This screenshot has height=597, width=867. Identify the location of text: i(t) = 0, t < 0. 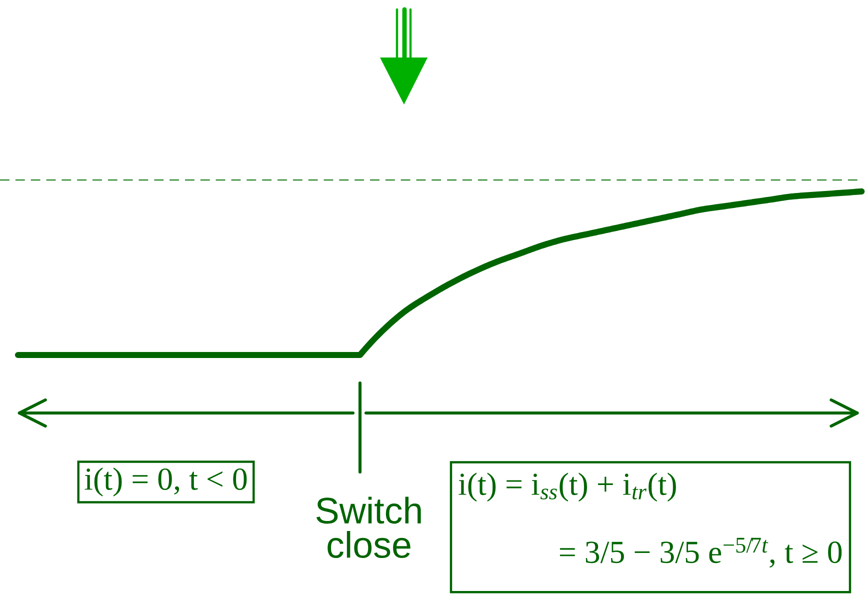
(165, 482).